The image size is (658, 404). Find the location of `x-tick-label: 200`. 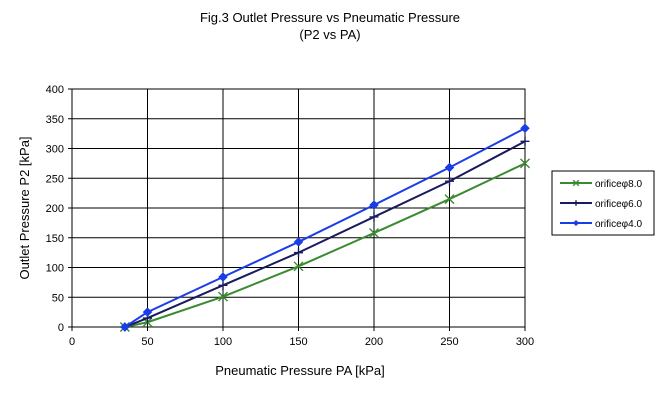

x-tick-label: 200 is located at coordinates (374, 342).